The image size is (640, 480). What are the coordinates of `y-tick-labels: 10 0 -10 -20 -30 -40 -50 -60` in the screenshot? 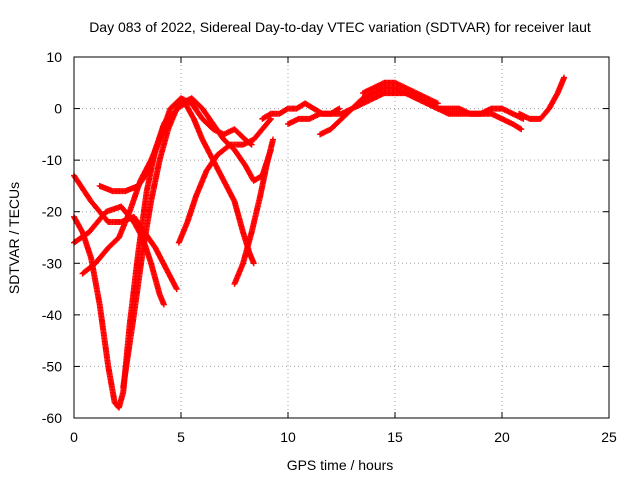 It's located at (52, 237).